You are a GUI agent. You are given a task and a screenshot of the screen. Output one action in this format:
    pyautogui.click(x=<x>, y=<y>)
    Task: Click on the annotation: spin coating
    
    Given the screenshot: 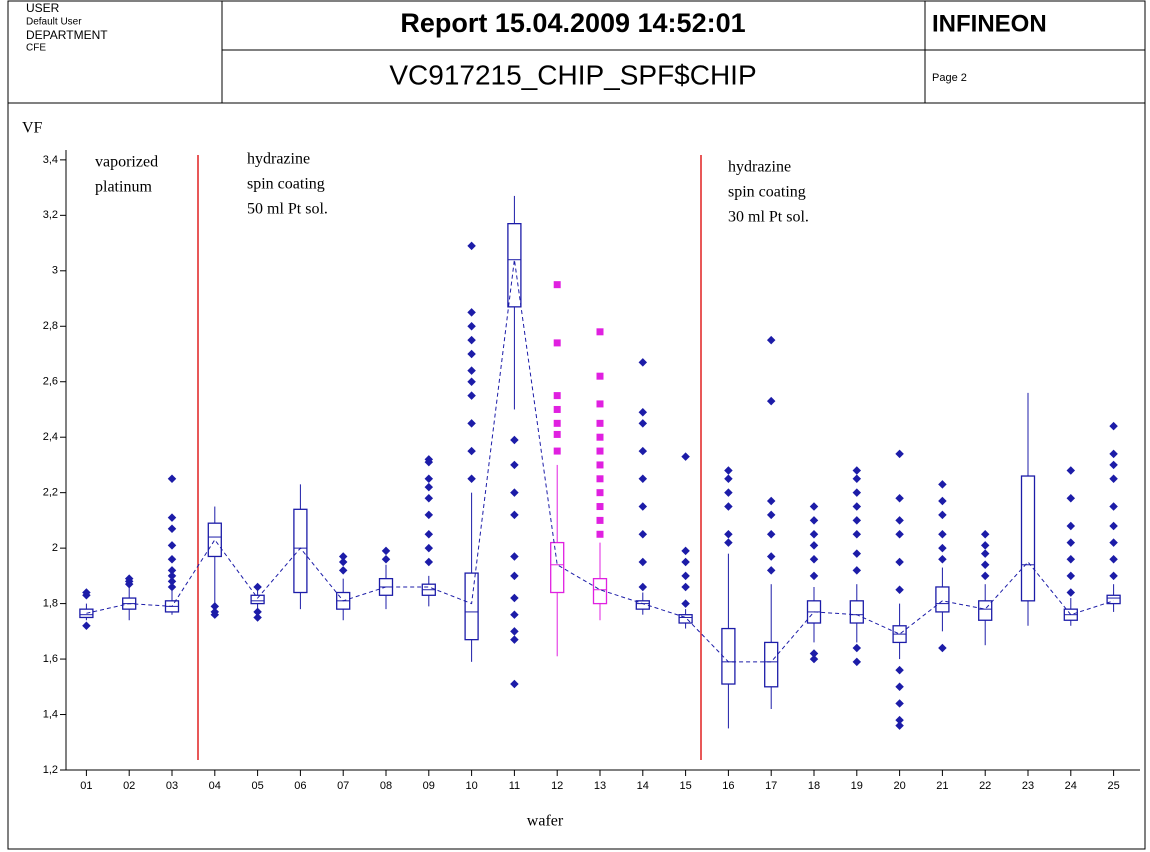 What is the action you would take?
    pyautogui.click(x=767, y=192)
    